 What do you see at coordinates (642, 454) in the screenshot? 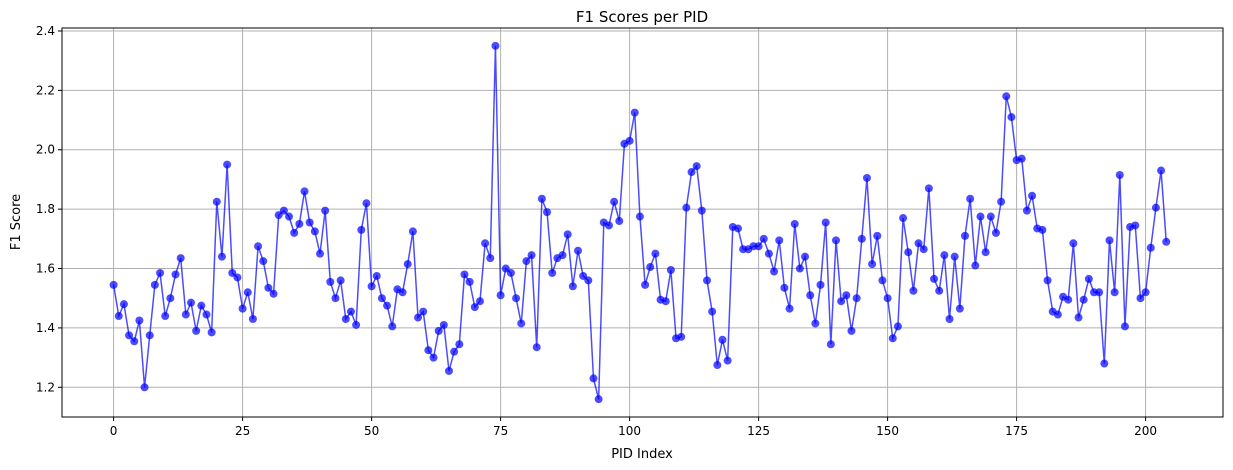
I see `x-axis-label: PID Index` at bounding box center [642, 454].